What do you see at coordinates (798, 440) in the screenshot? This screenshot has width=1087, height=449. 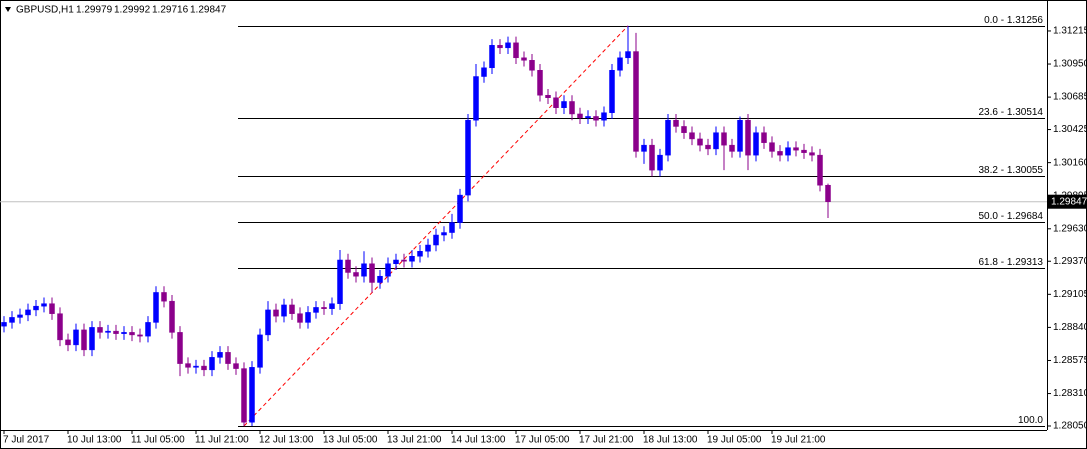 I see `x-tick-label: 19 Jul 21:00` at bounding box center [798, 440].